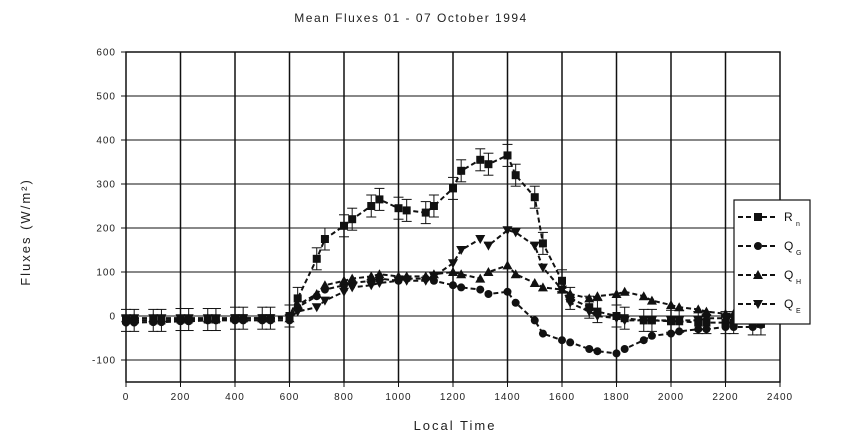 Image resolution: width=841 pixels, height=440 pixels. I want to click on y-tick-label: 600, so click(106, 53).